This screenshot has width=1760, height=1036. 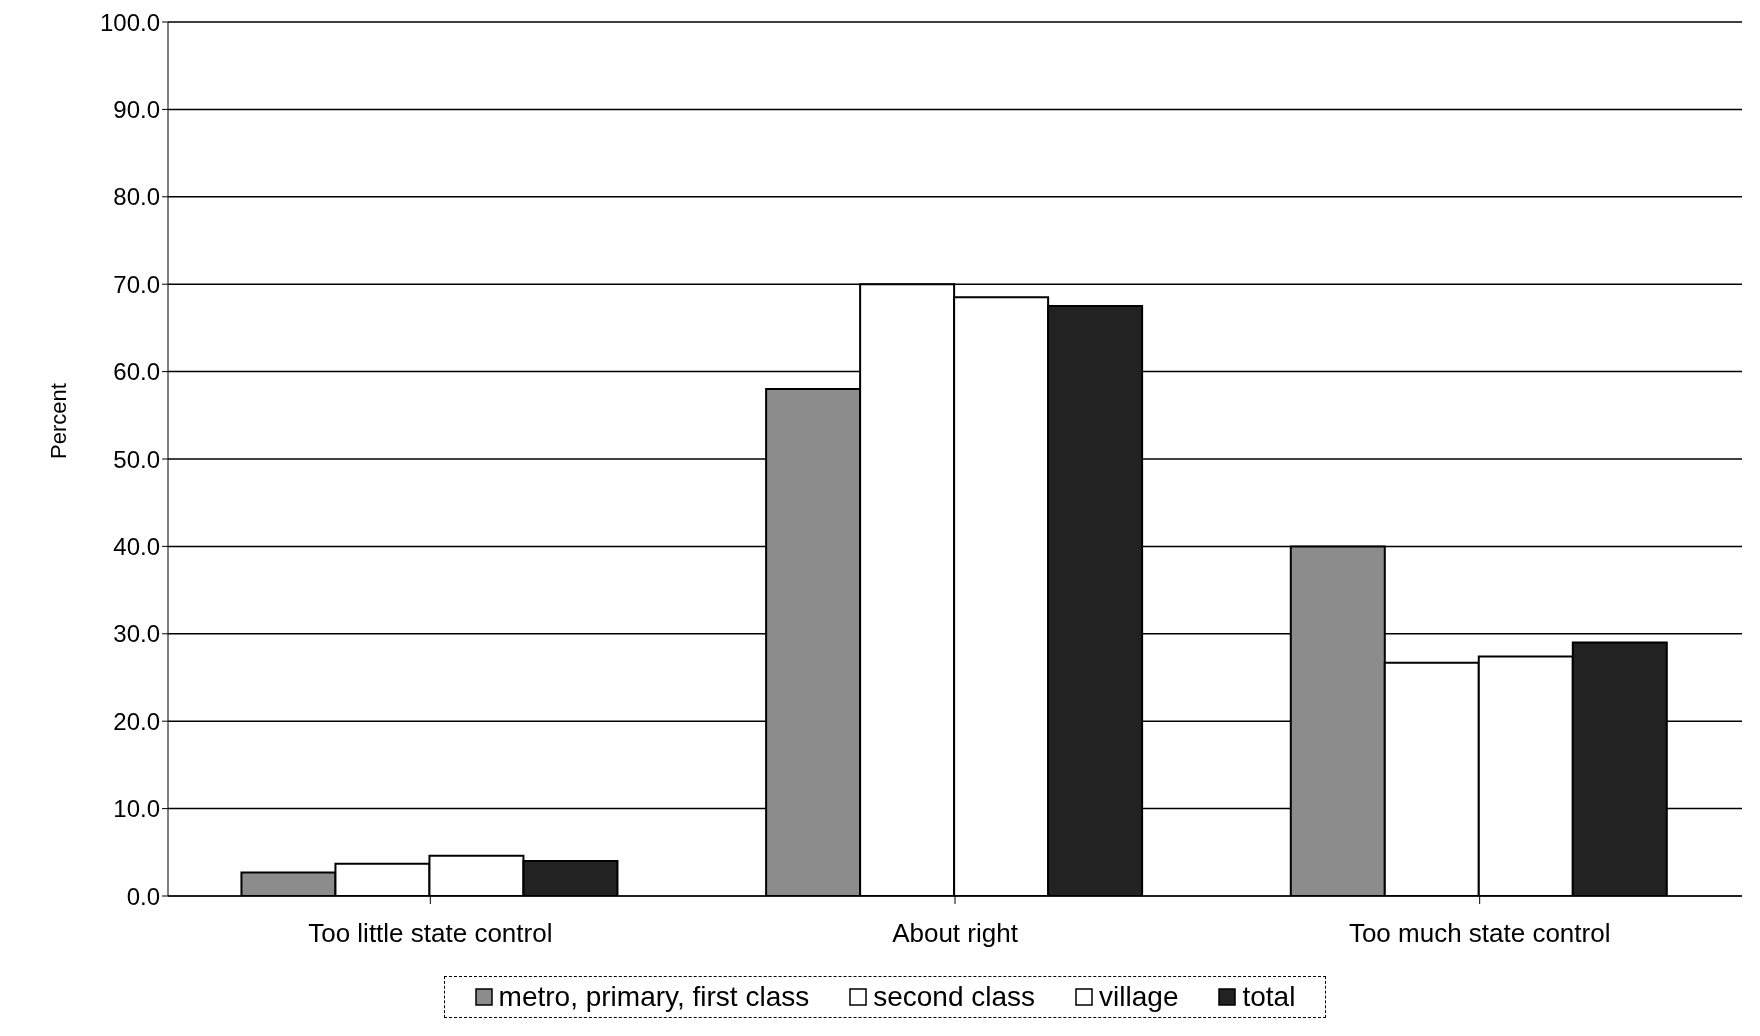 I want to click on legend-label: metro, primary, first class, so click(x=653, y=997).